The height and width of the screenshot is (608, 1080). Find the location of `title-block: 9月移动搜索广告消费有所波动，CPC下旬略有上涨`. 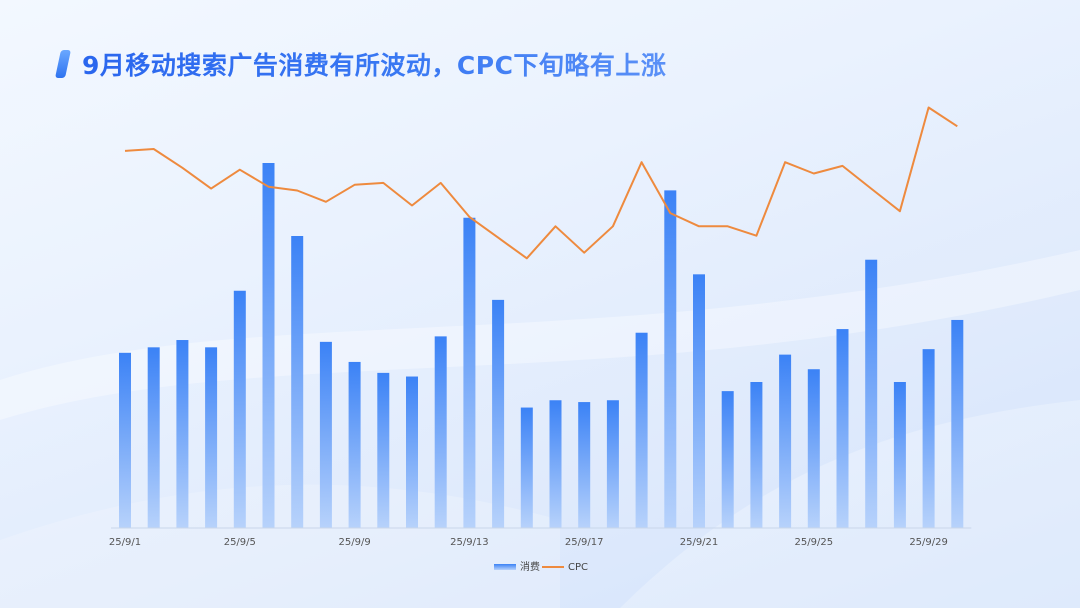

title-block: 9月移动搜索广告消费有所波动，CPC下旬略有上涨 is located at coordinates (360, 64).